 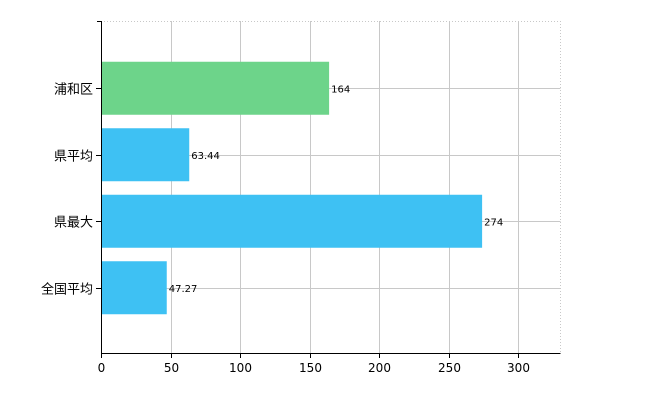 I want to click on x-tick-label: 250, so click(x=449, y=368).